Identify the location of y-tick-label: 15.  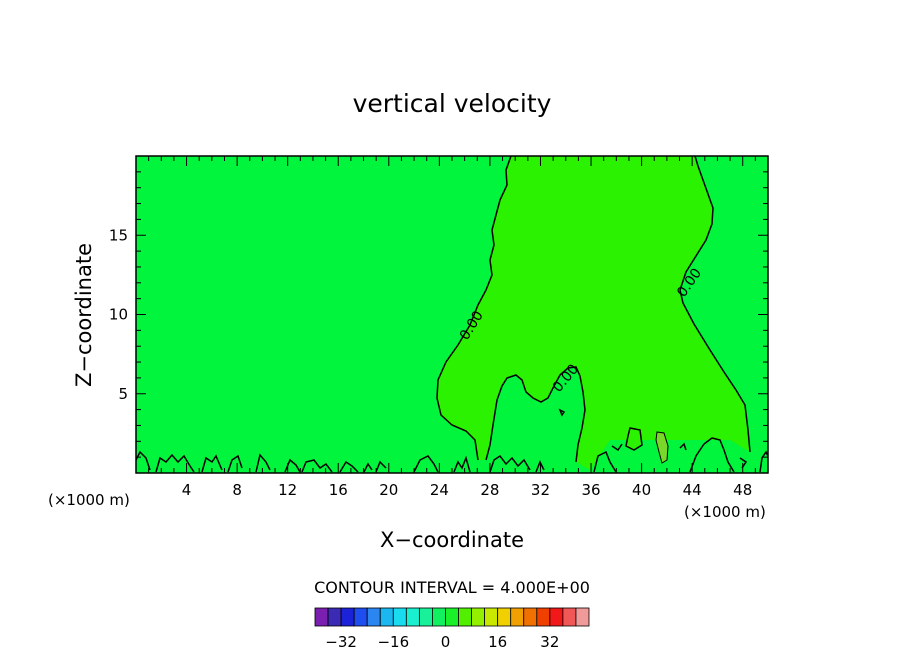
(118, 235).